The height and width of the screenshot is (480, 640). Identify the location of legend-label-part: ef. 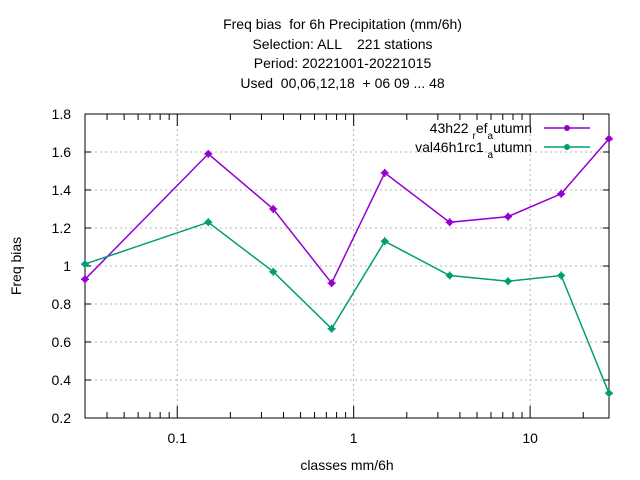
(482, 128).